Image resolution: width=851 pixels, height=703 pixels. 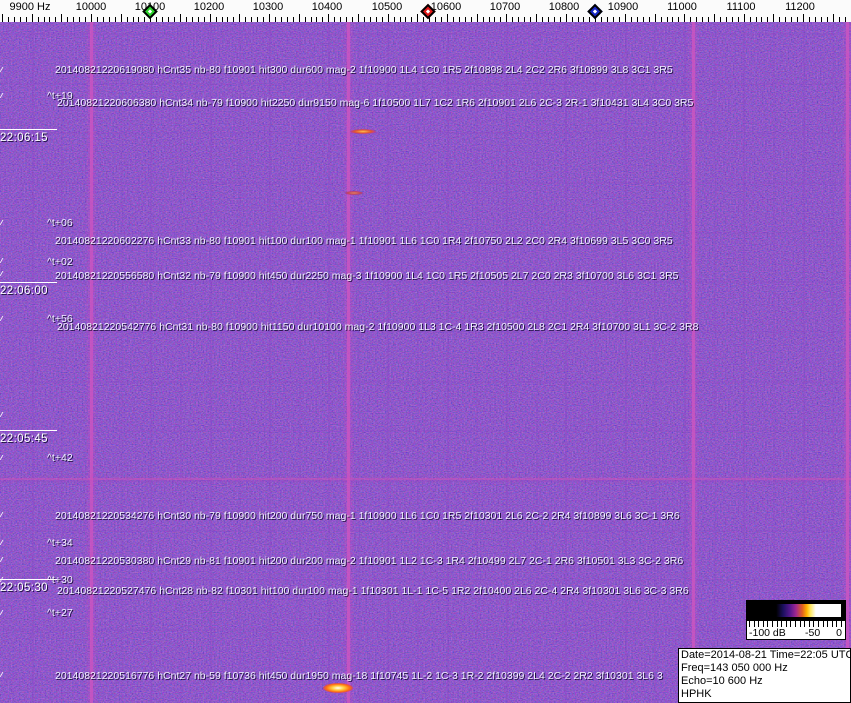 What do you see at coordinates (767, 633) in the screenshot?
I see `legend-label-min: -100 dB` at bounding box center [767, 633].